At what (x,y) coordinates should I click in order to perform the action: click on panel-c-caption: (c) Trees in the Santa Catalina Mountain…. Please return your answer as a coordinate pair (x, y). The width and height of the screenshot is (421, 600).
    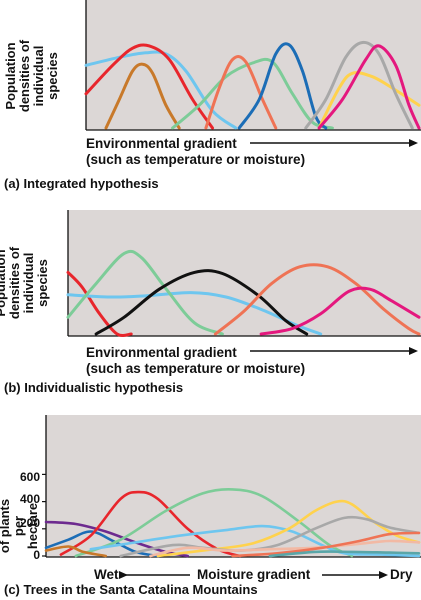
    Looking at the image, I should click on (131, 589).